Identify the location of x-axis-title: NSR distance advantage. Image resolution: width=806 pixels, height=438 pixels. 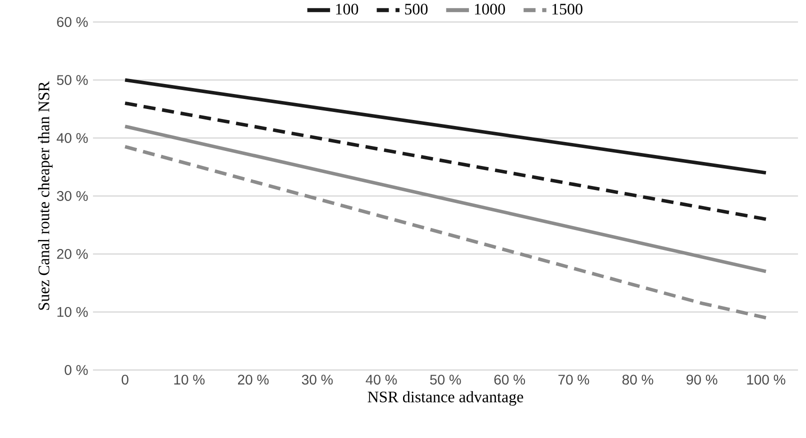
(446, 398).